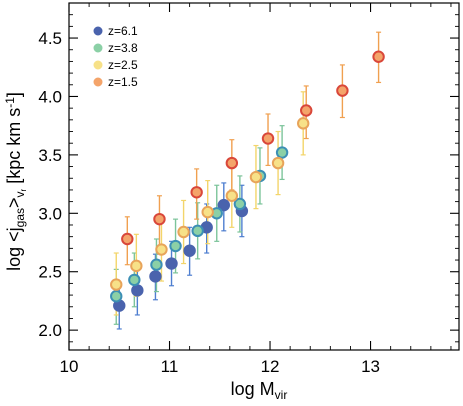 This screenshot has width=463, height=406. Describe the element at coordinates (50, 272) in the screenshot. I see `y-tick-label: 2.5` at that location.